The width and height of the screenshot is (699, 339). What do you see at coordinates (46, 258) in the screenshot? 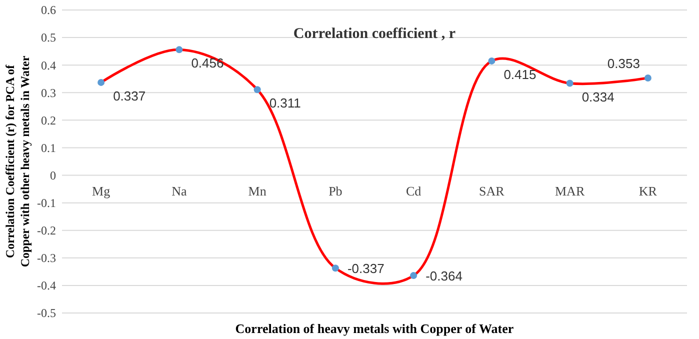
I see `y-tick-label: -0.3` at bounding box center [46, 258].